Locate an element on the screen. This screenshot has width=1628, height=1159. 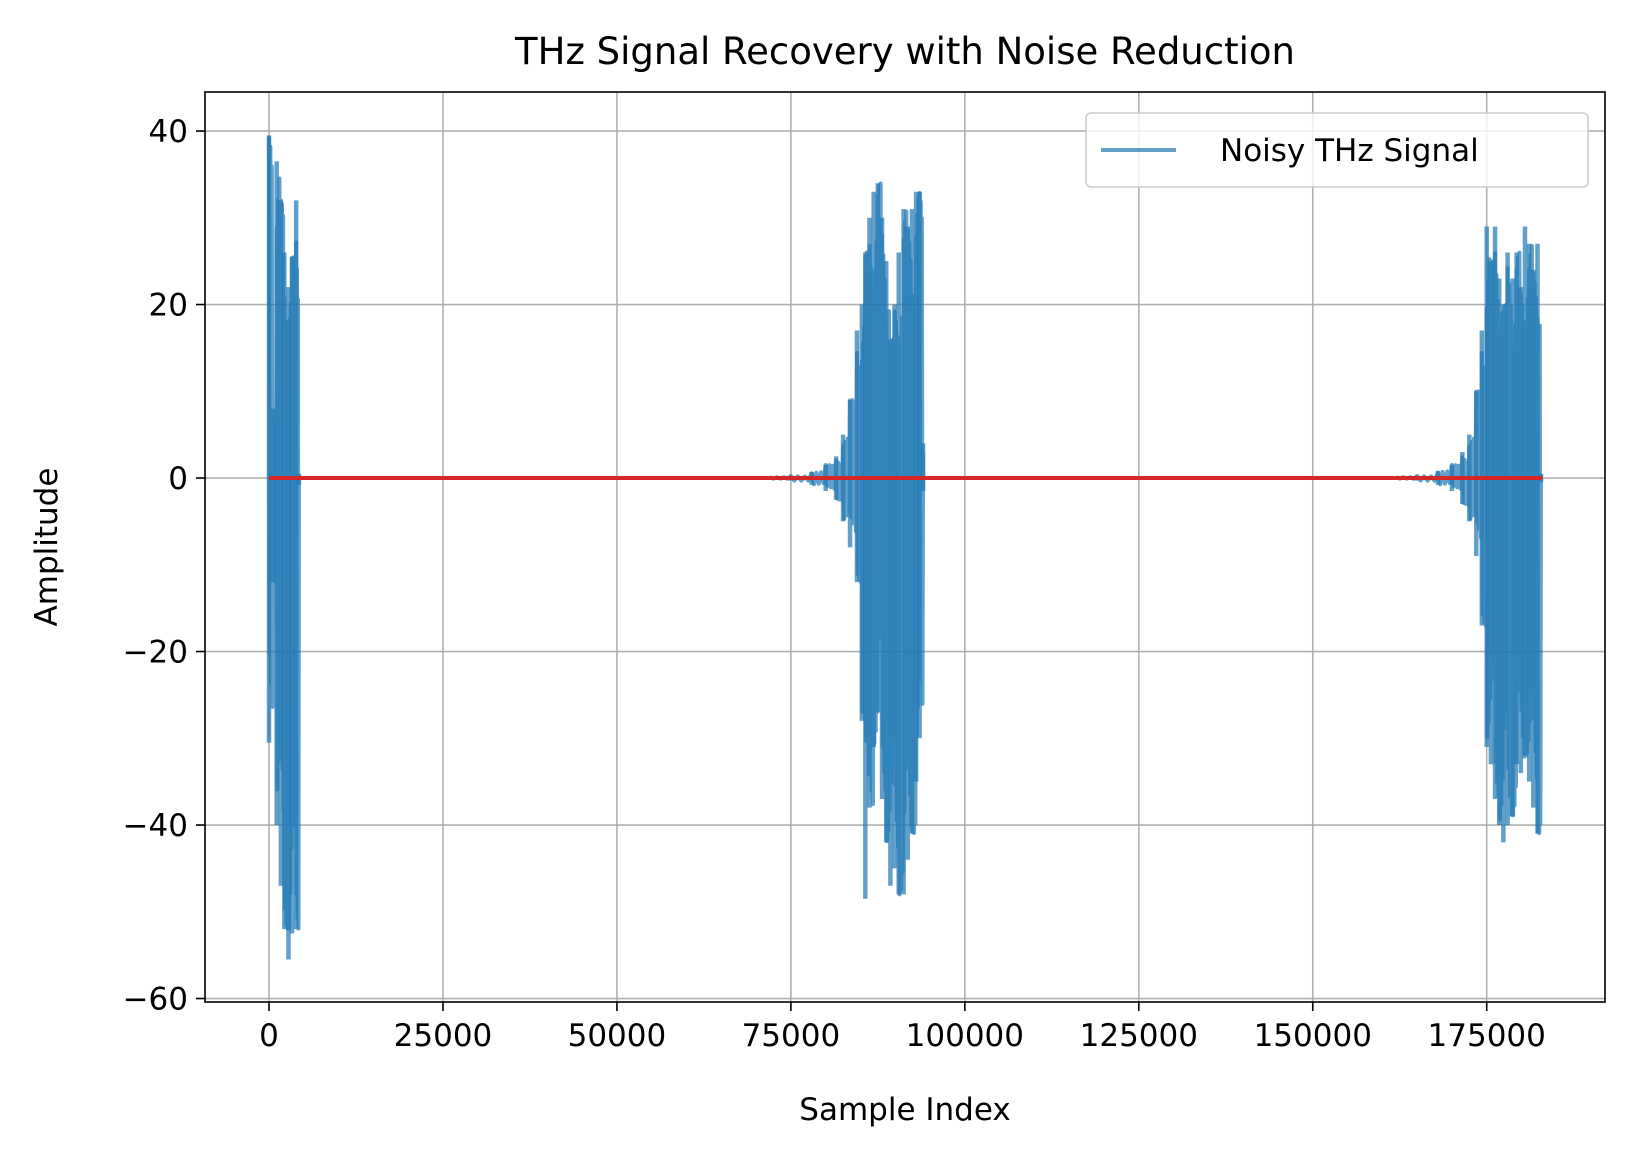
legend-label-noisy-thz-signal: Noisy THz Signal is located at coordinates (1349, 151).